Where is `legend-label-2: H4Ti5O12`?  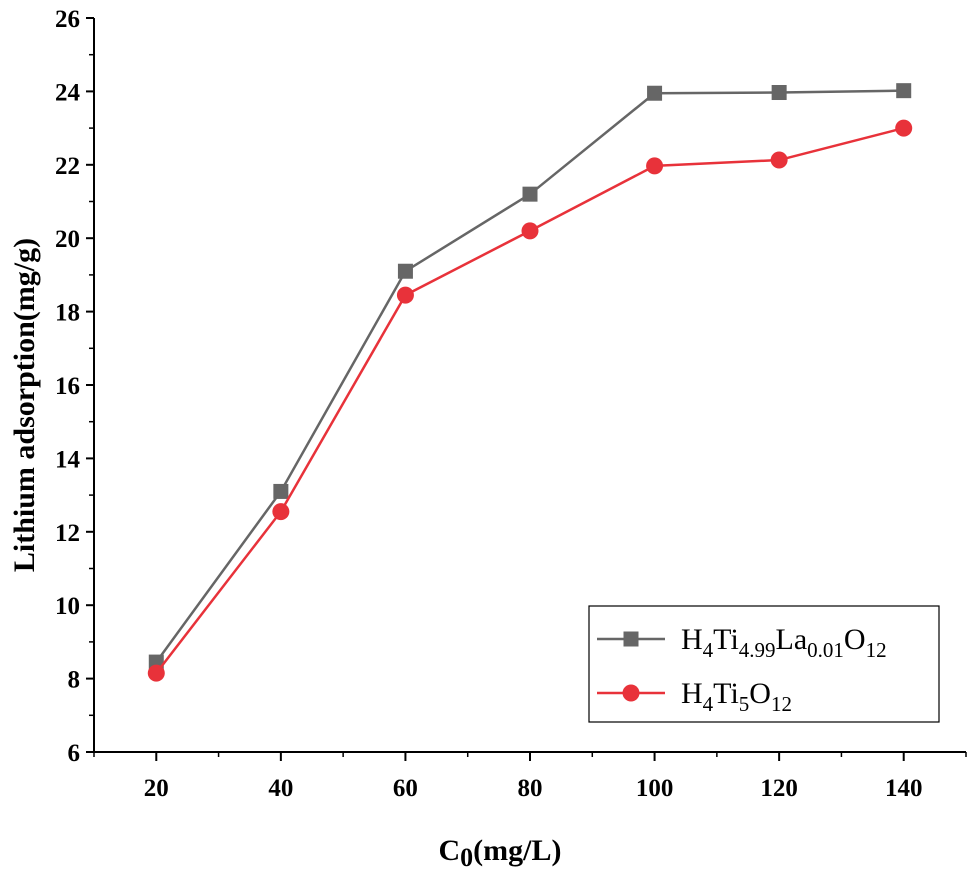
legend-label-2: H4Ti5O12 is located at coordinates (736, 696).